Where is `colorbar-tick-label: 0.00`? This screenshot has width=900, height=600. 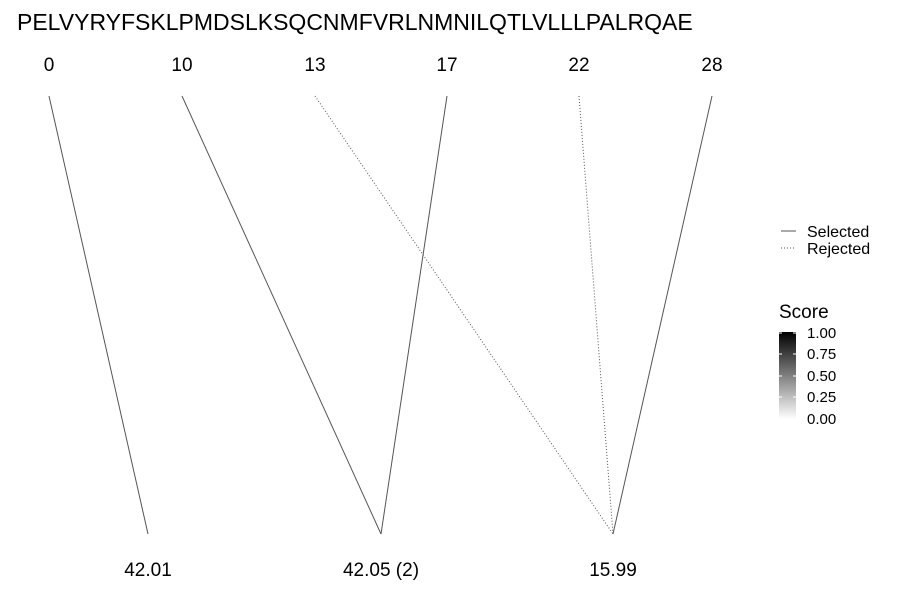 colorbar-tick-label: 0.00 is located at coordinates (821, 419).